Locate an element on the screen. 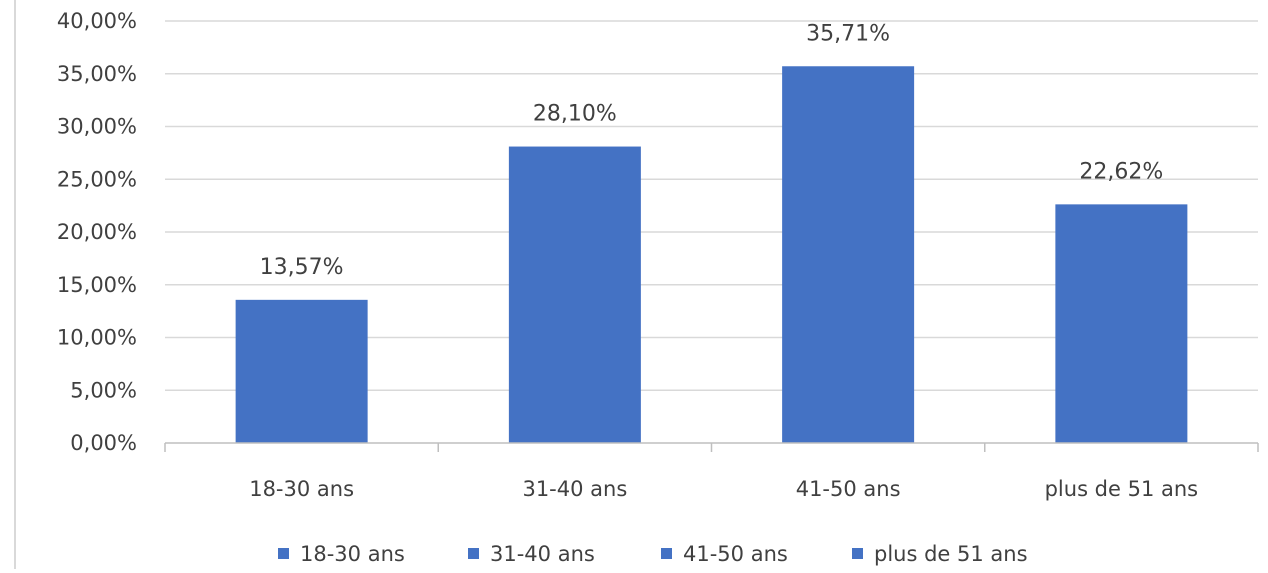 Image resolution: width=1268 pixels, height=573 pixels. x-category-label: 18-30 ans is located at coordinates (301, 489).